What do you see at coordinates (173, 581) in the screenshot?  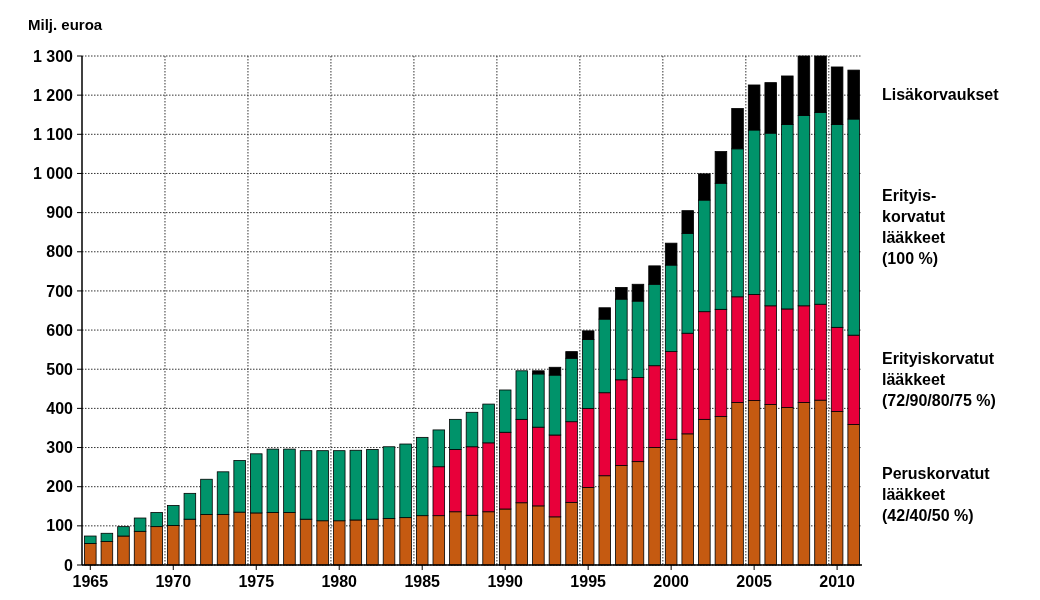 I see `x-tick-label: 1970` at bounding box center [173, 581].